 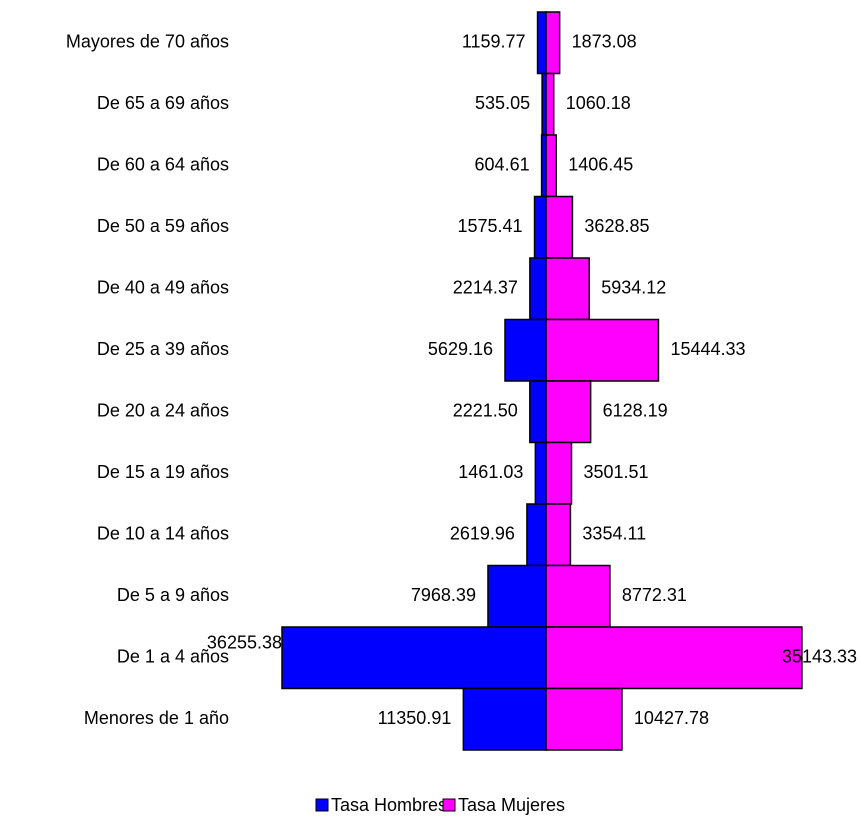 I want to click on data-label: 2221.50, so click(x=485, y=411).